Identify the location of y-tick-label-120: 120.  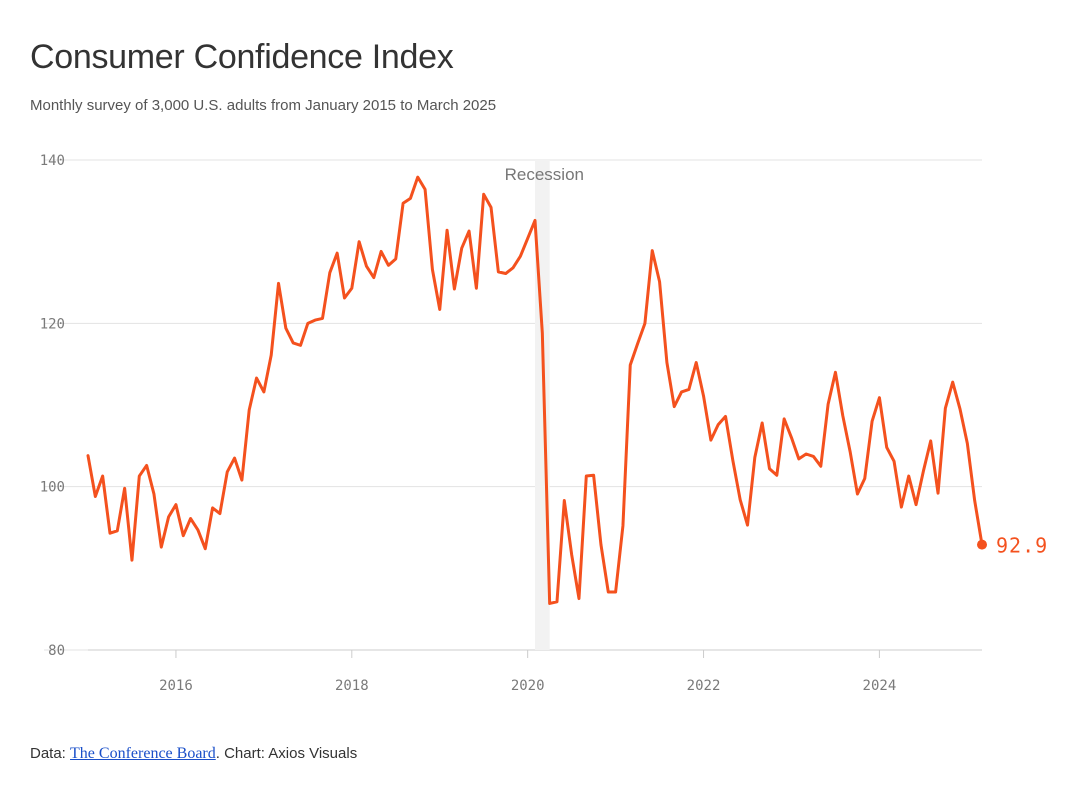
(52, 324).